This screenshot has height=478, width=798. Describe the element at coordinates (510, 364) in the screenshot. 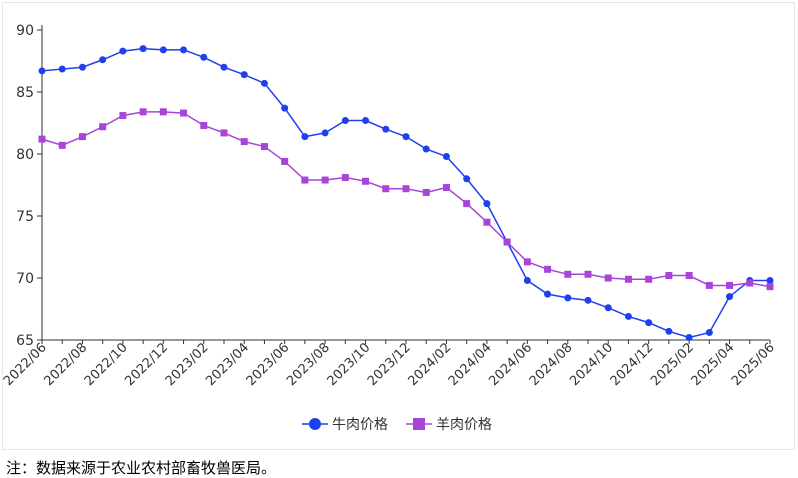

I see `x-tick-label: 2024/06` at that location.